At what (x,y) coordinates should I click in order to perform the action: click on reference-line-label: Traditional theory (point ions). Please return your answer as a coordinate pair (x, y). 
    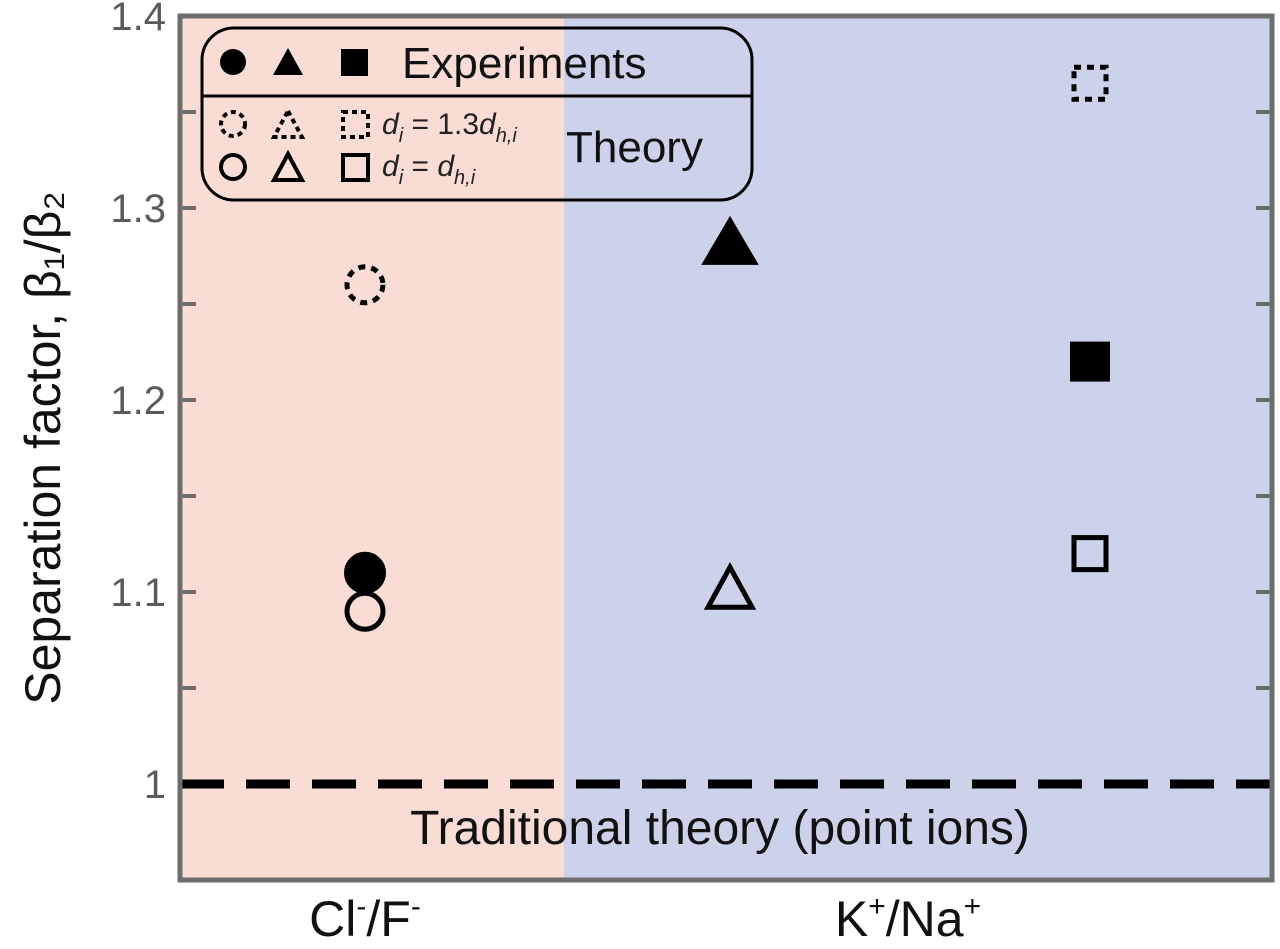
    Looking at the image, I should click on (720, 828).